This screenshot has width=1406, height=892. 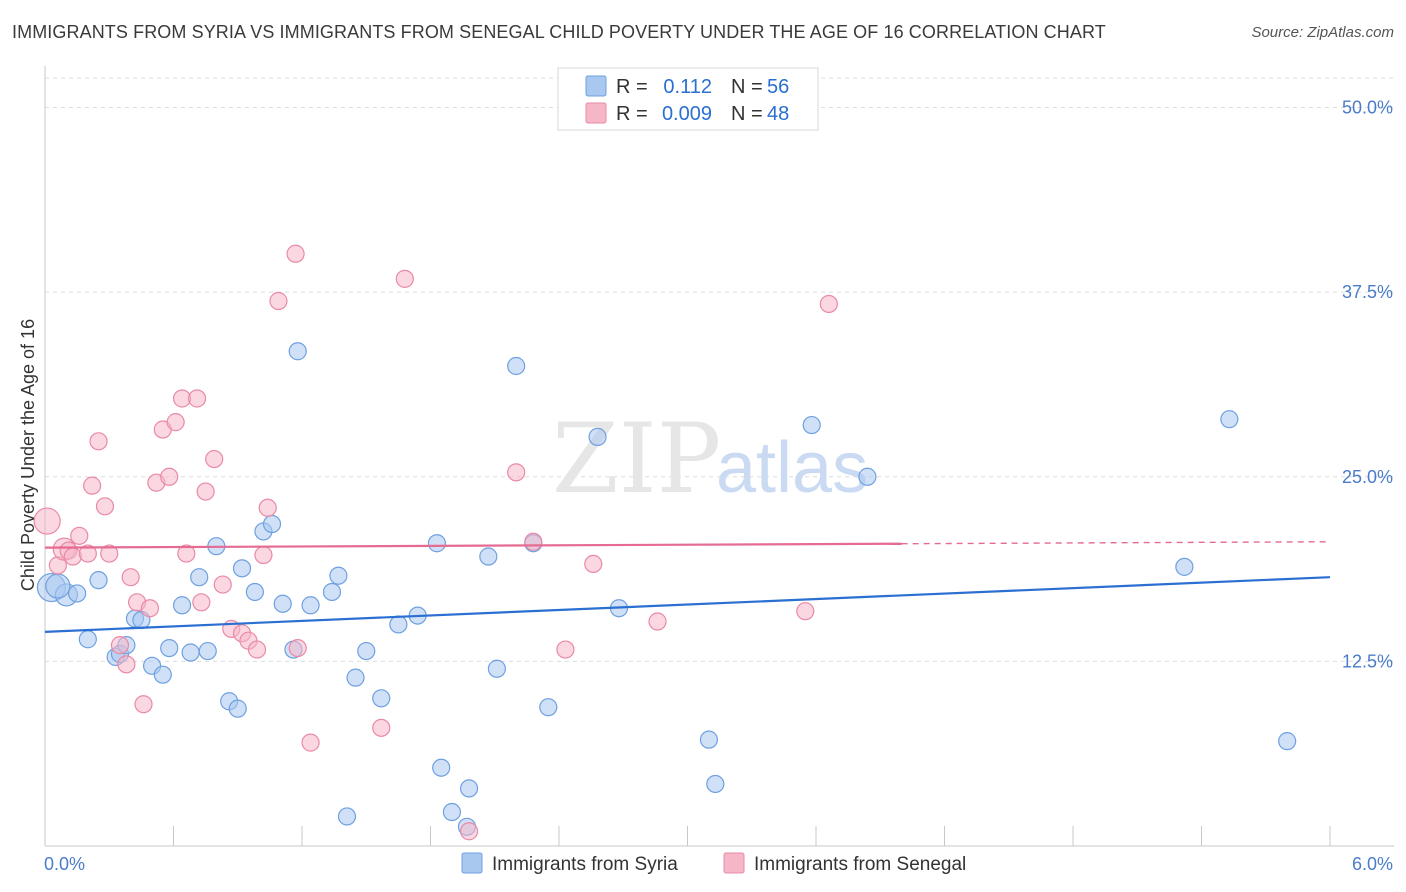 I want to click on trend-lines, so click(x=687, y=587).